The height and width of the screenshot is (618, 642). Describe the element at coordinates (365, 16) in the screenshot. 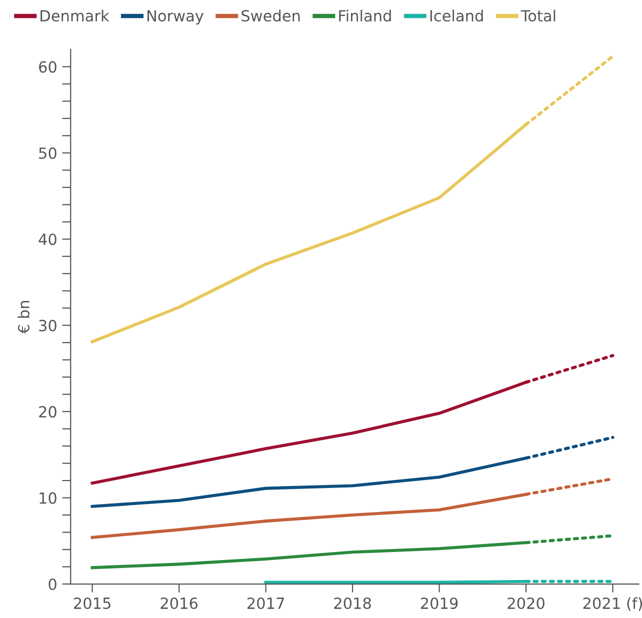

I see `legend-label: Finland` at that location.